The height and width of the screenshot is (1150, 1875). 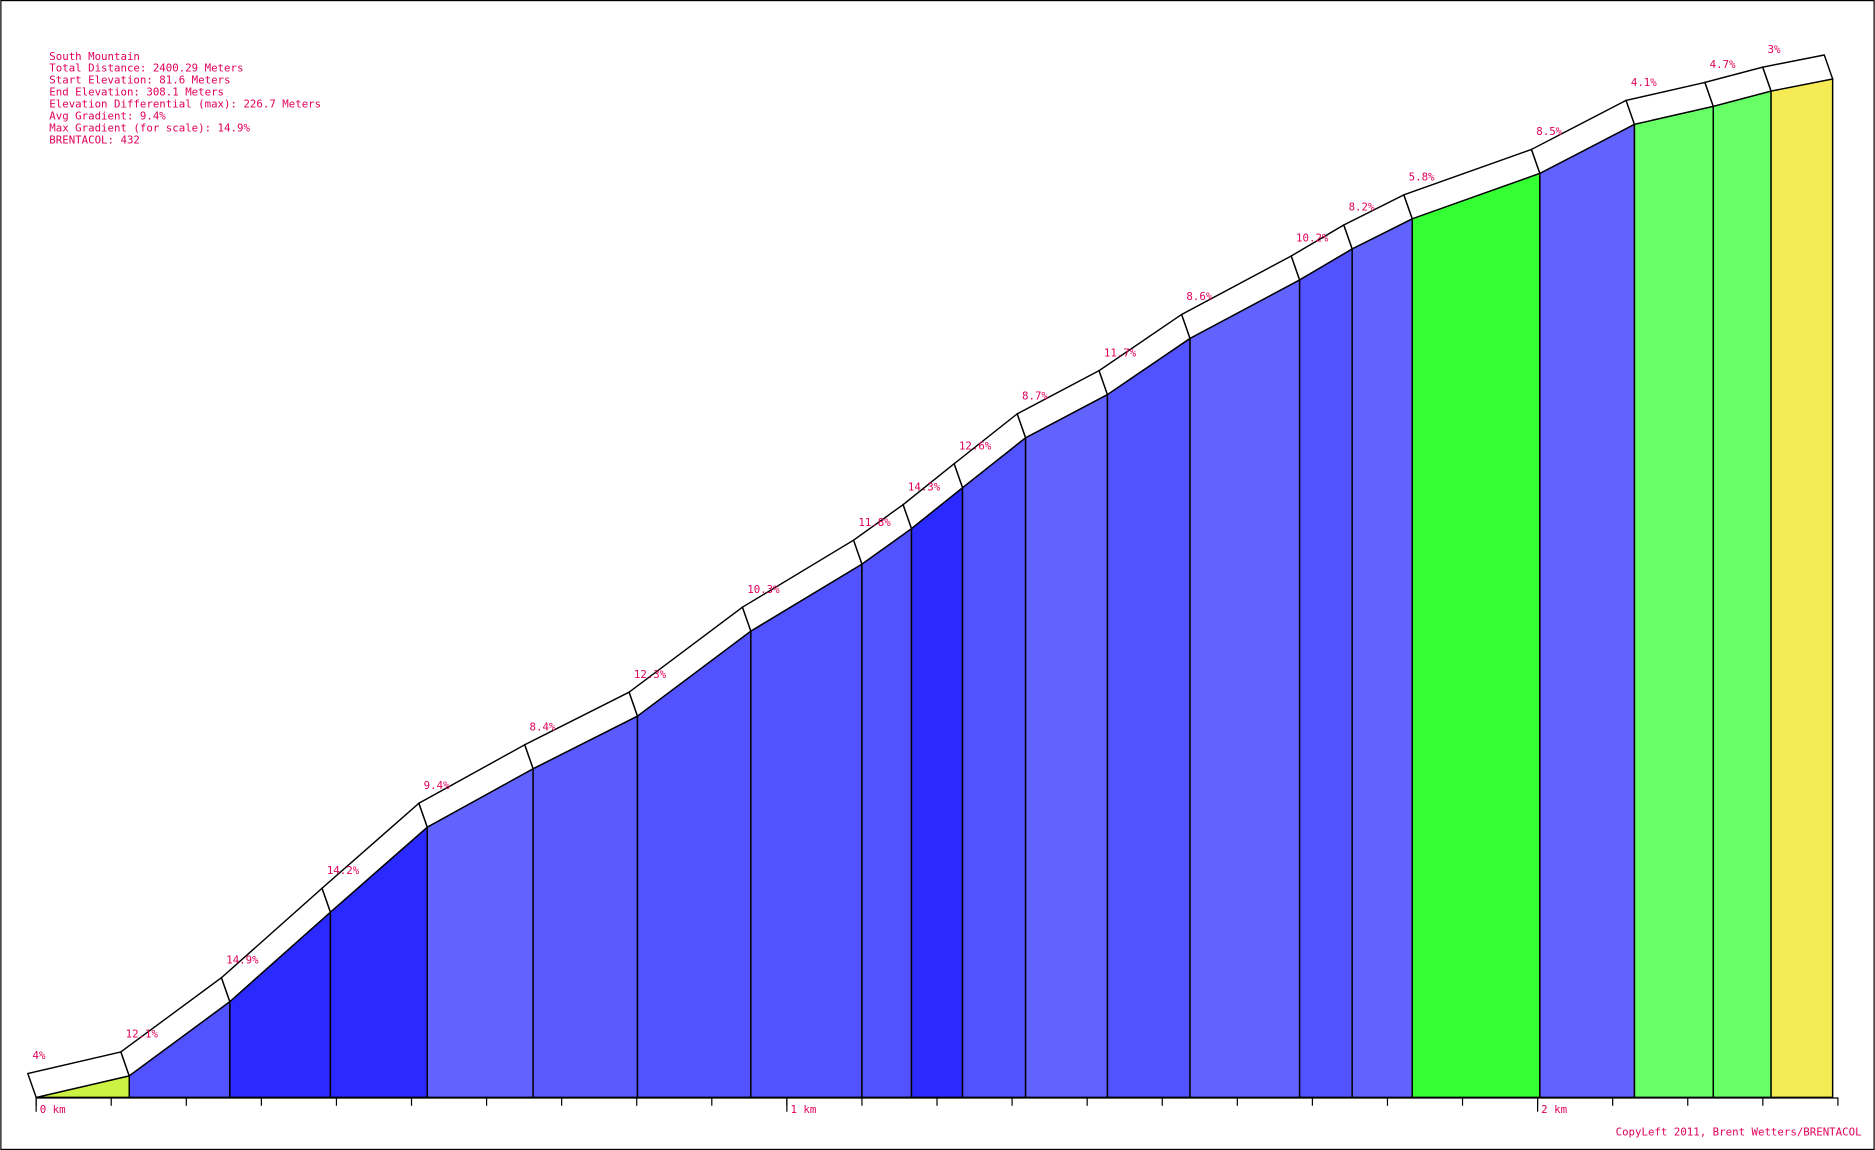 I want to click on gradient-label: 11.7%, so click(x=1120, y=352).